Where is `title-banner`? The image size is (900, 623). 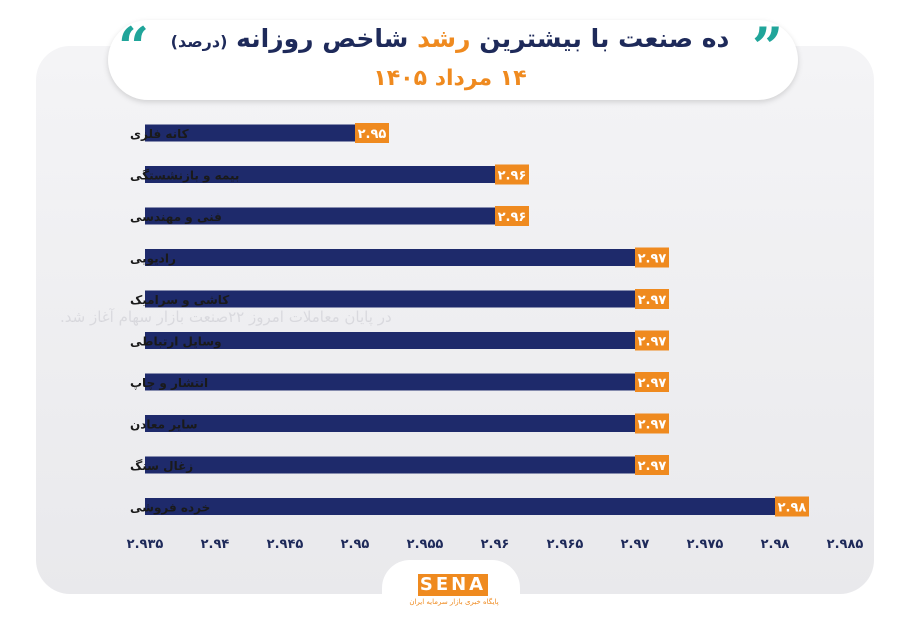 title-banner is located at coordinates (453, 60).